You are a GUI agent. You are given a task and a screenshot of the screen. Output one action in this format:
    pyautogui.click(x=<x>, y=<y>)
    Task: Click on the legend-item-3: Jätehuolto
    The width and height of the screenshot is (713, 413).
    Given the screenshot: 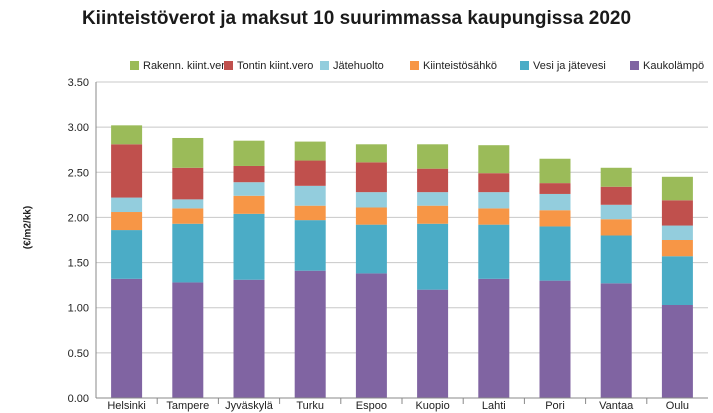 What is the action you would take?
    pyautogui.click(x=352, y=66)
    